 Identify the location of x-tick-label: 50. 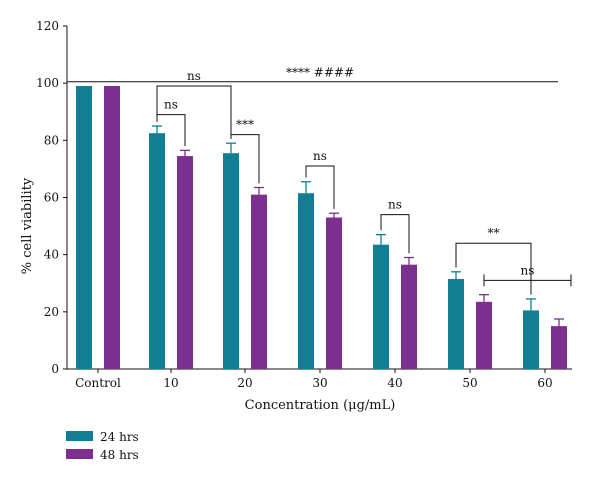
(469, 383).